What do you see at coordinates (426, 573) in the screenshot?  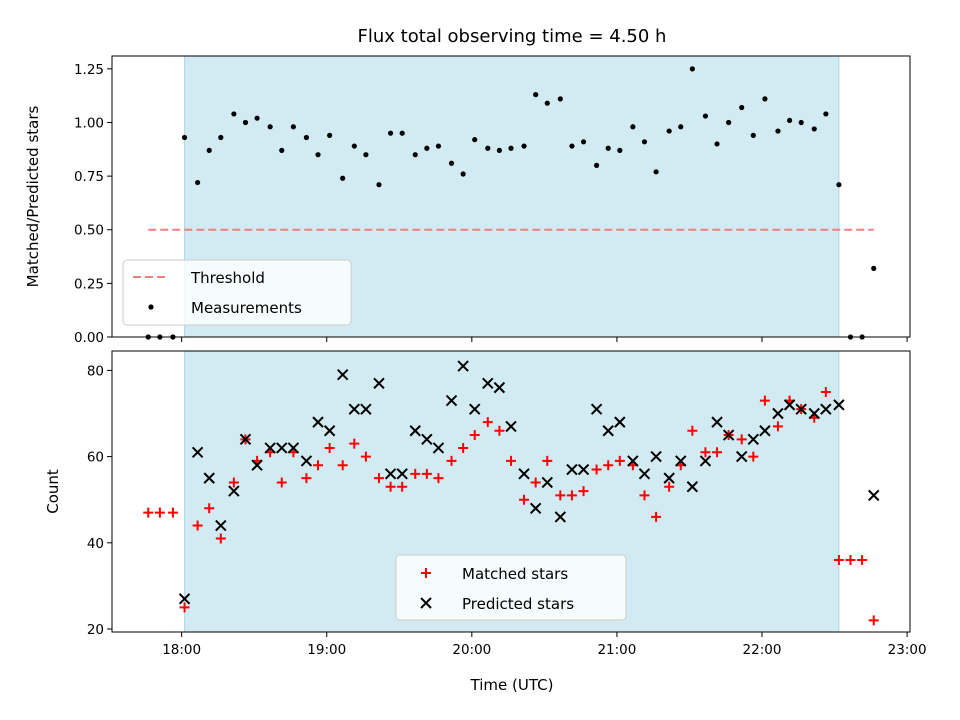 I see `legend-matched-swatch` at bounding box center [426, 573].